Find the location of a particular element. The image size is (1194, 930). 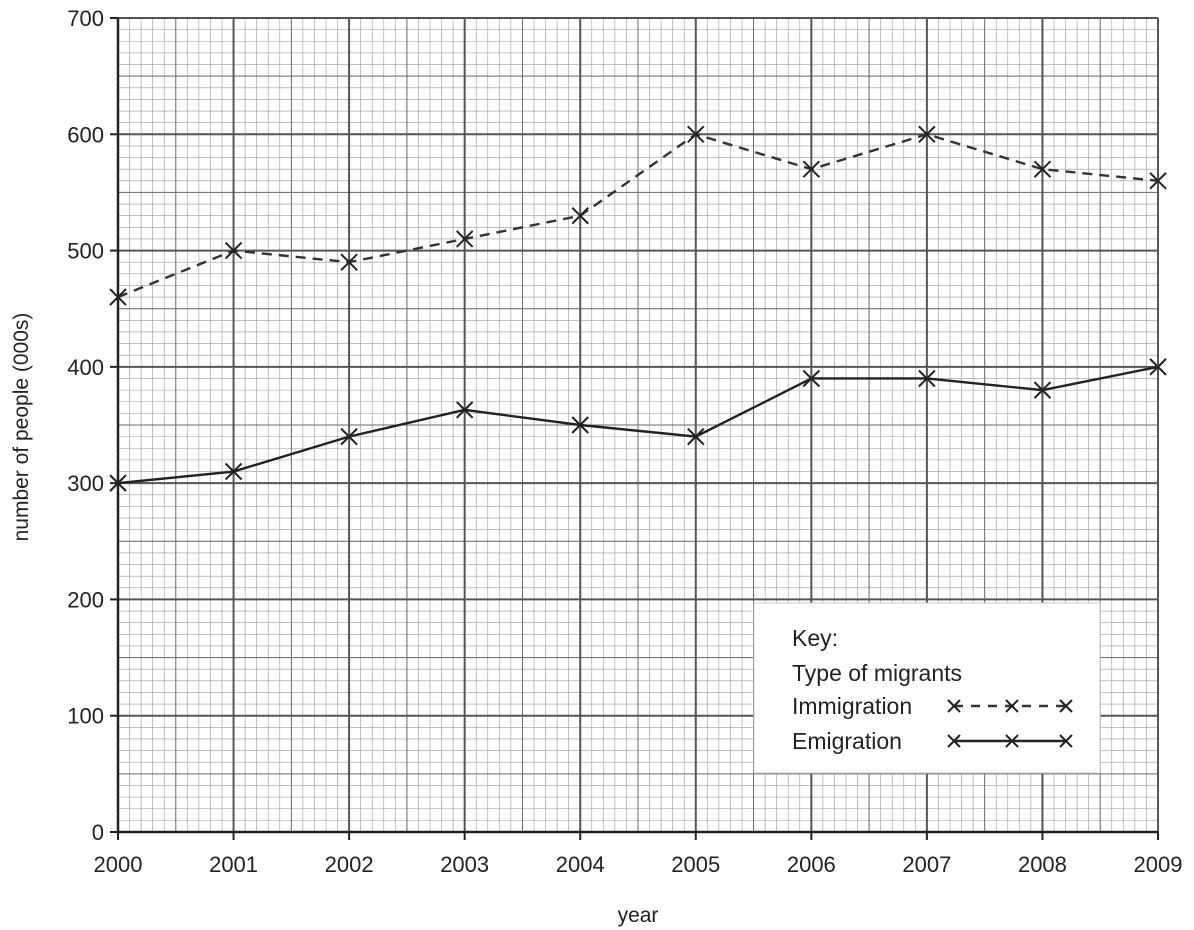

y-tick-label: 600 is located at coordinates (85, 134).